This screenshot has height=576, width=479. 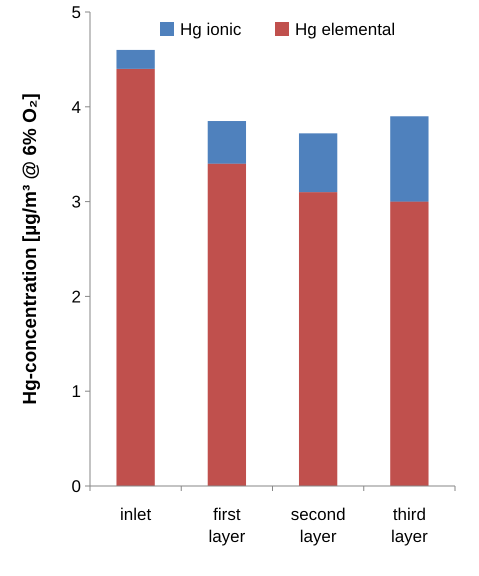 What do you see at coordinates (345, 29) in the screenshot?
I see `legend-label: Hg elemental` at bounding box center [345, 29].